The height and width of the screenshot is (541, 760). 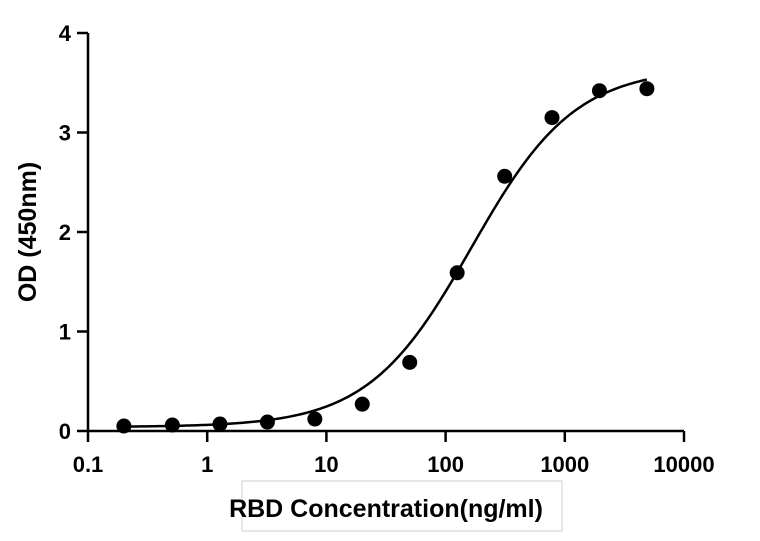 What do you see at coordinates (445, 464) in the screenshot?
I see `x-tick-label: 100` at bounding box center [445, 464].